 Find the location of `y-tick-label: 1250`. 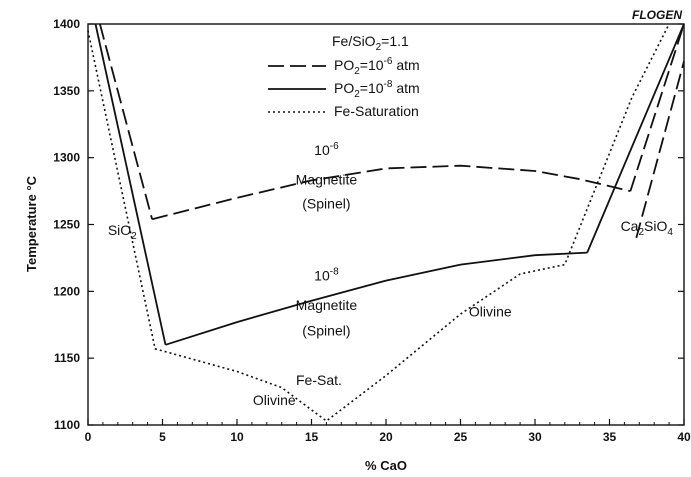

y-tick-label: 1250 is located at coordinates (66, 225).